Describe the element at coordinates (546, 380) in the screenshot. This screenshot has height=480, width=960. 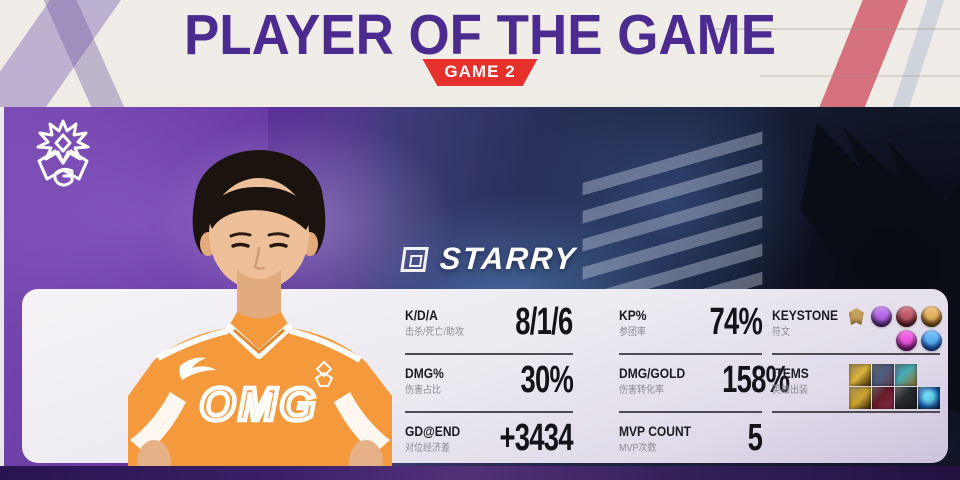
I see `stat-value: 30%` at that location.